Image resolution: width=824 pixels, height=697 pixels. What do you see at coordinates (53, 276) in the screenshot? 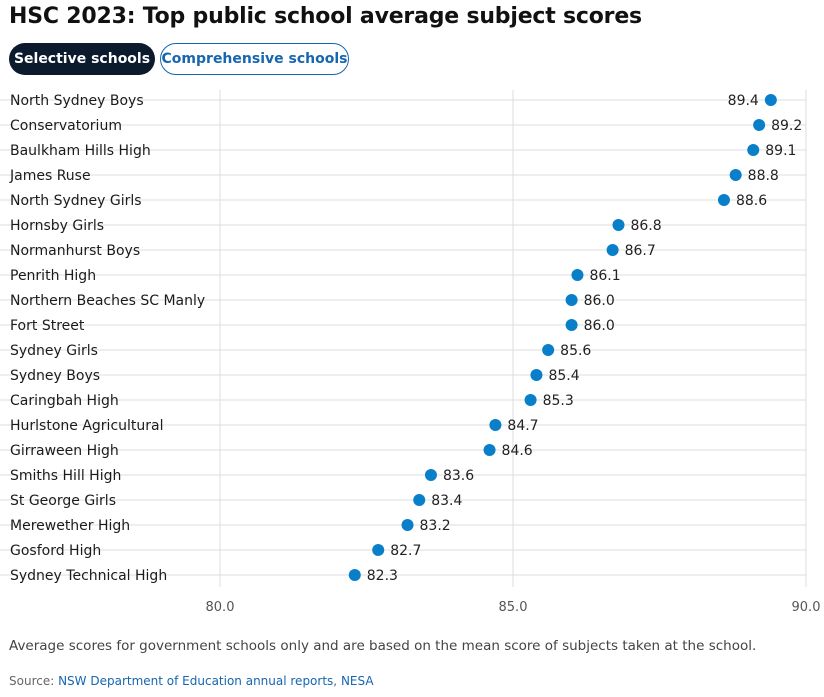
I see `category-label: Penrith High` at bounding box center [53, 276].